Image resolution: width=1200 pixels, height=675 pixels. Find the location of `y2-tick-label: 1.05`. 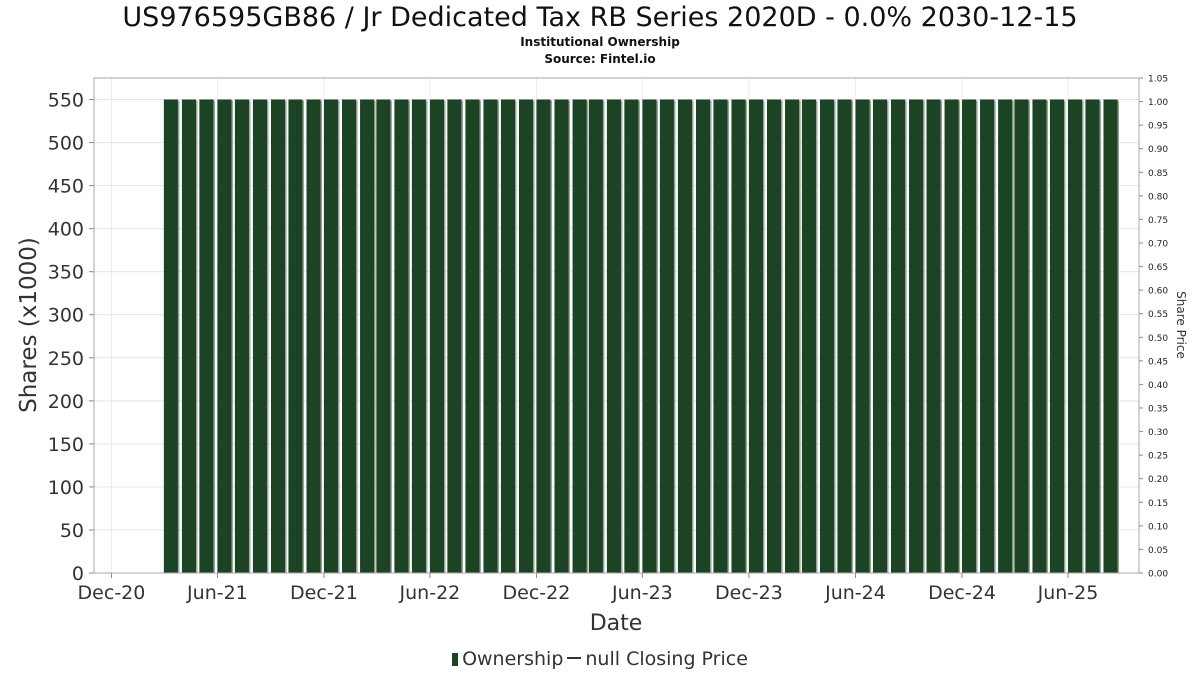

y2-tick-label: 1.05 is located at coordinates (1158, 80).